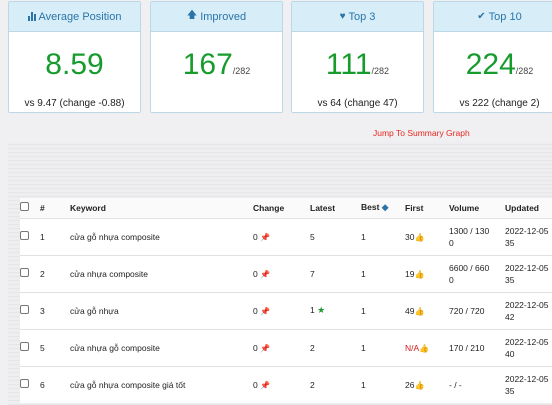 The image size is (552, 405). Describe the element at coordinates (24, 207) in the screenshot. I see `select-all-checkbox` at that location.